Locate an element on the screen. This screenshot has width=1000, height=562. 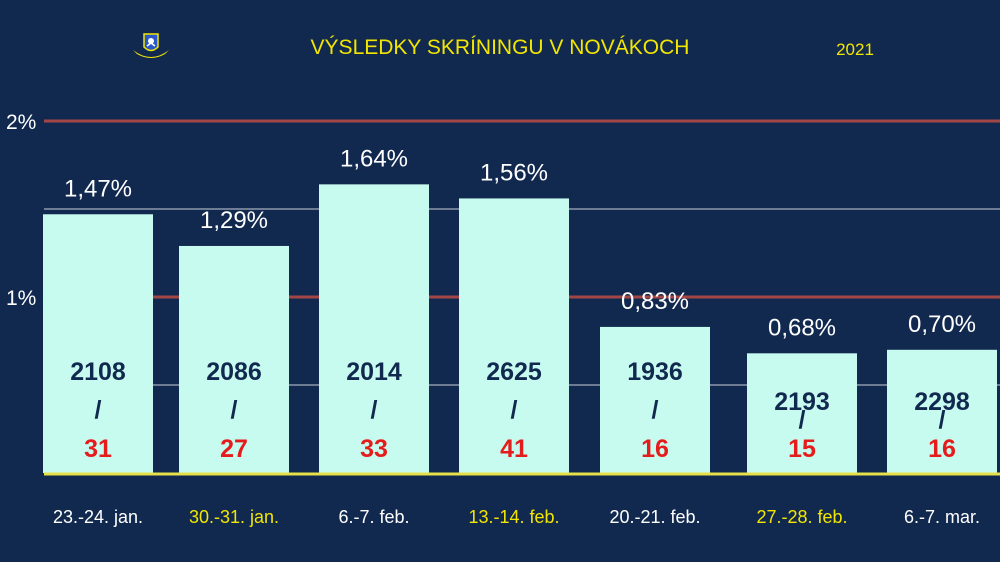
bar-percentage-label: 1,29% is located at coordinates (234, 220).